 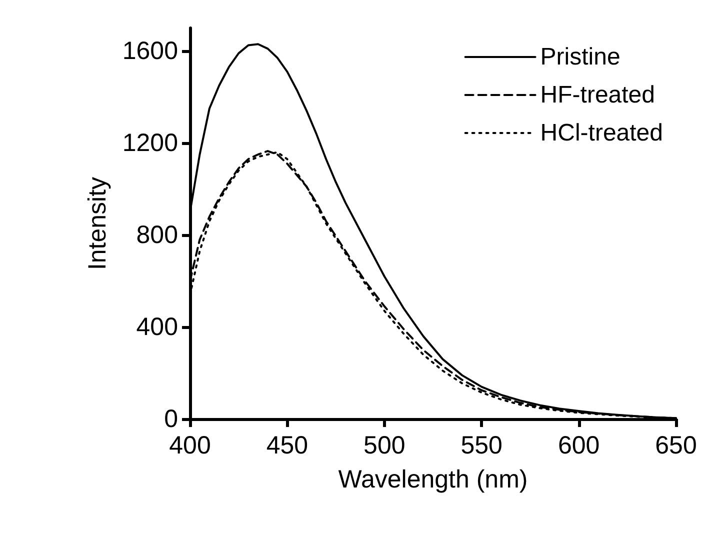 I want to click on x-tick-label: 550, so click(x=481, y=446).